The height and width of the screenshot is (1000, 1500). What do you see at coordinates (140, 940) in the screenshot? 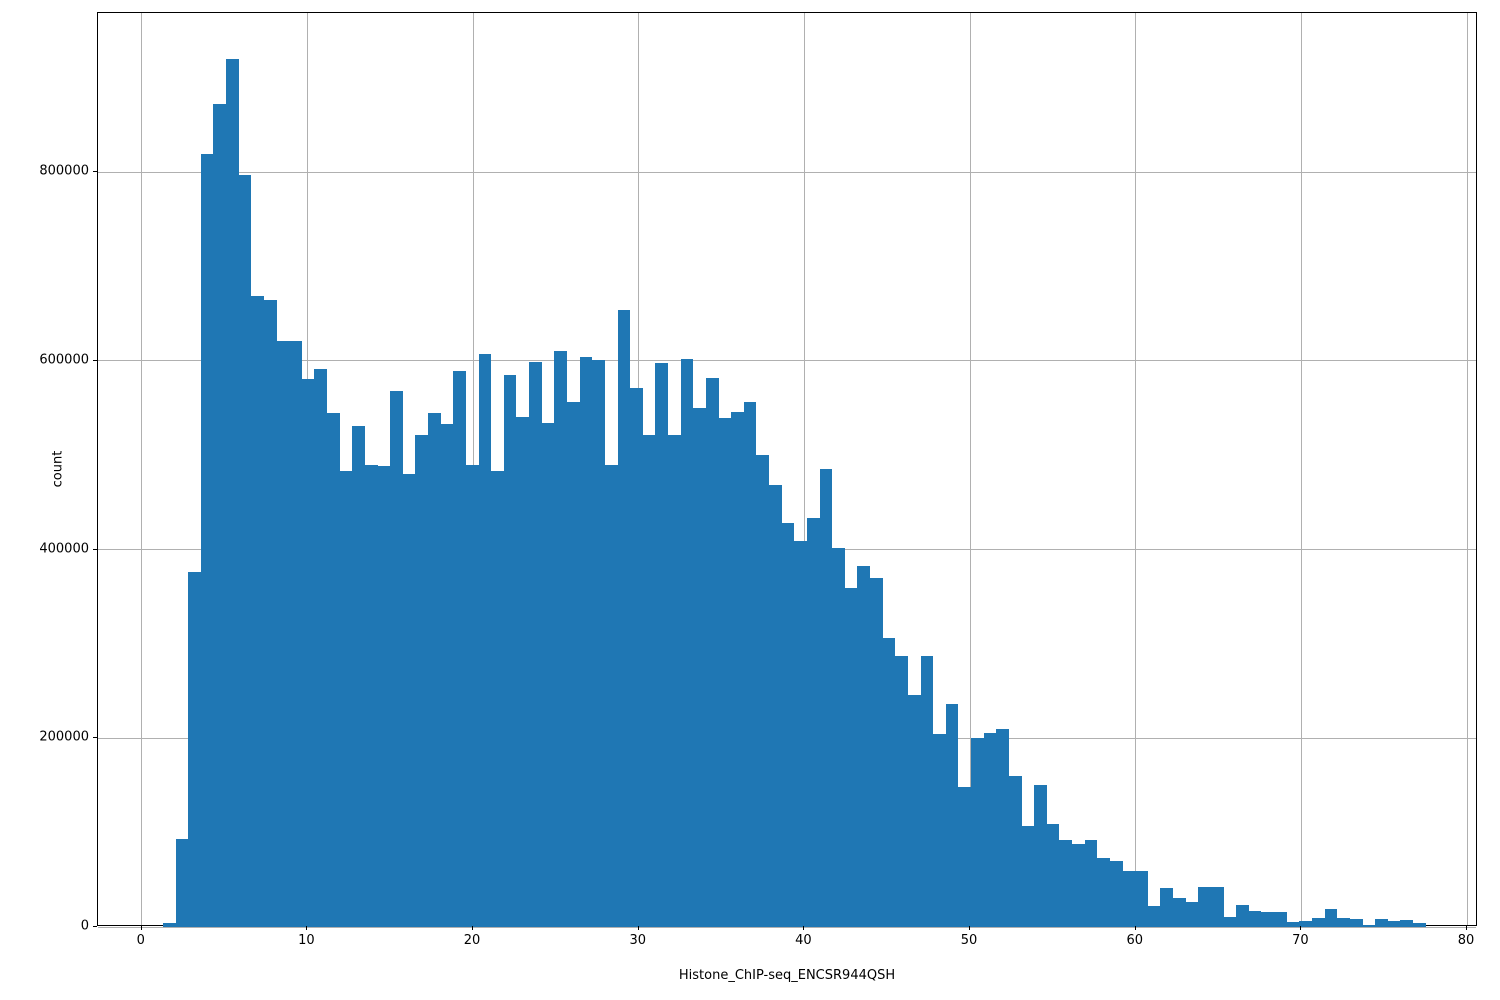
I see `x-tick-label: 0` at bounding box center [140, 940].